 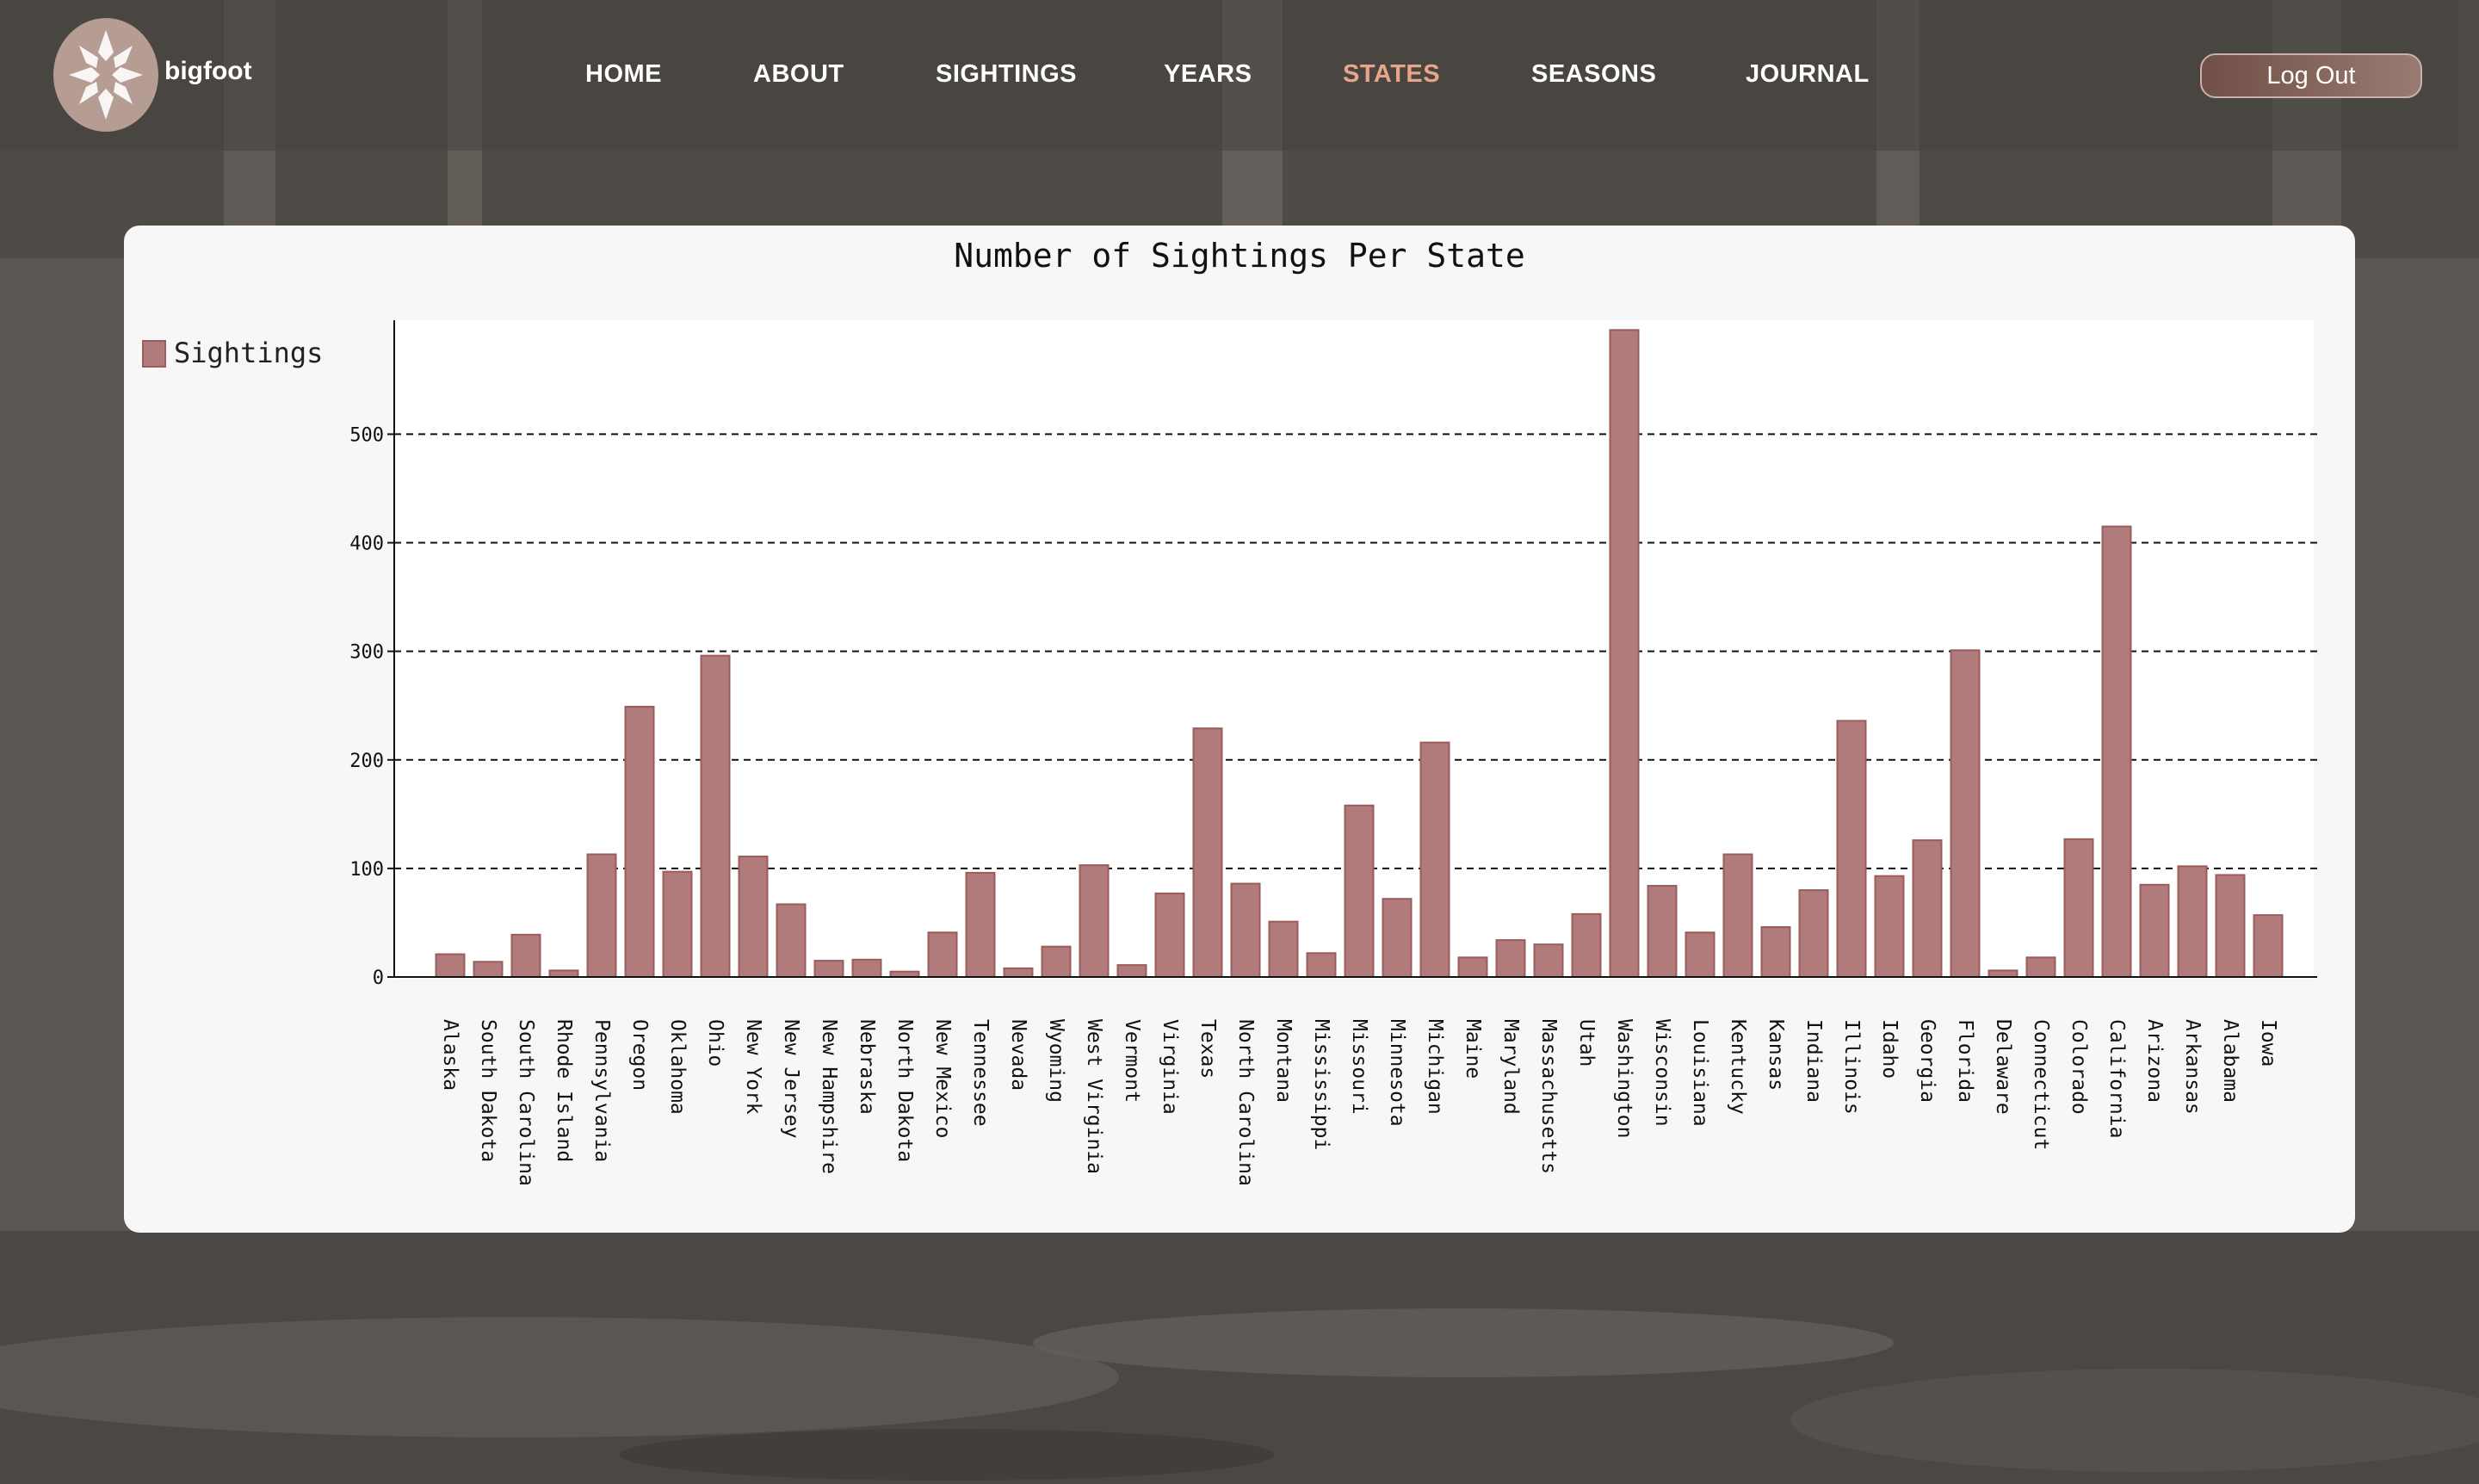 What do you see at coordinates (677, 924) in the screenshot?
I see `bar-oklahoma` at bounding box center [677, 924].